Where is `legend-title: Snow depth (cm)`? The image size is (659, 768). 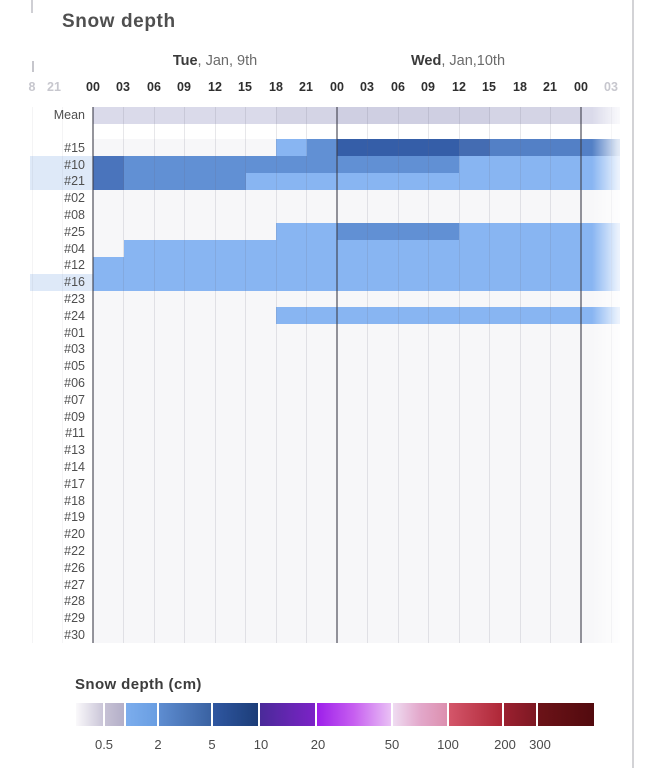 legend-title: Snow depth (cm) is located at coordinates (138, 684).